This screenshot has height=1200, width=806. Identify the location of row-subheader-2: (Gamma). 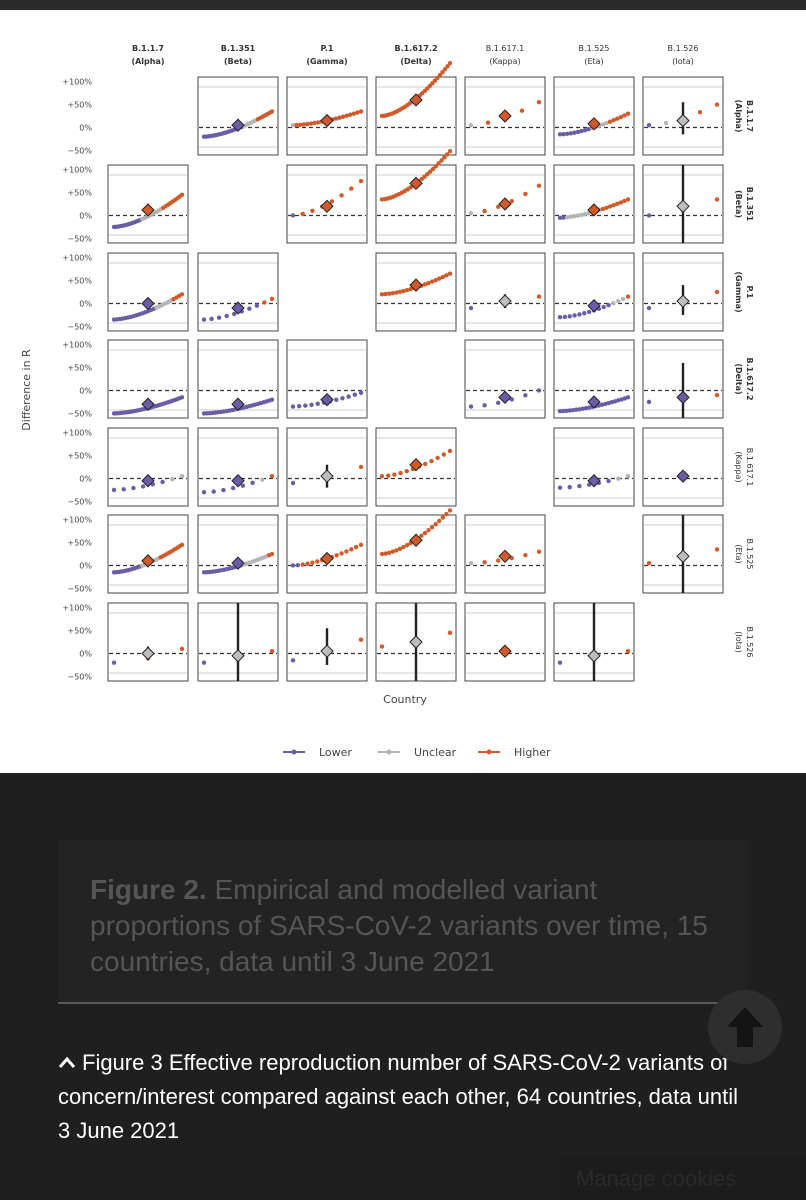
(738, 291).